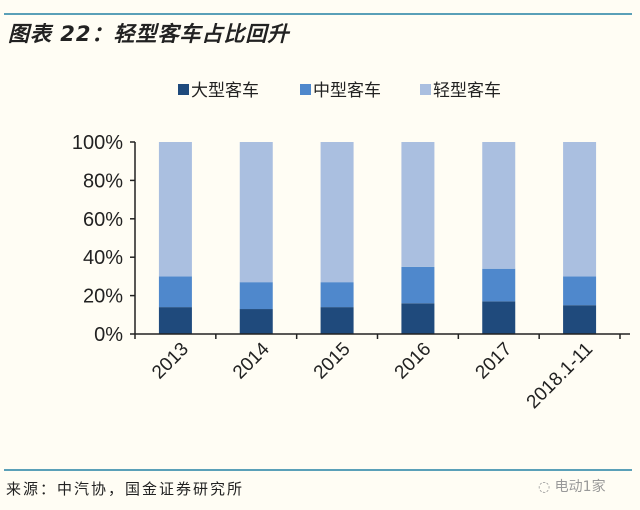  I want to click on y-tick-label: 60%, so click(103, 220).